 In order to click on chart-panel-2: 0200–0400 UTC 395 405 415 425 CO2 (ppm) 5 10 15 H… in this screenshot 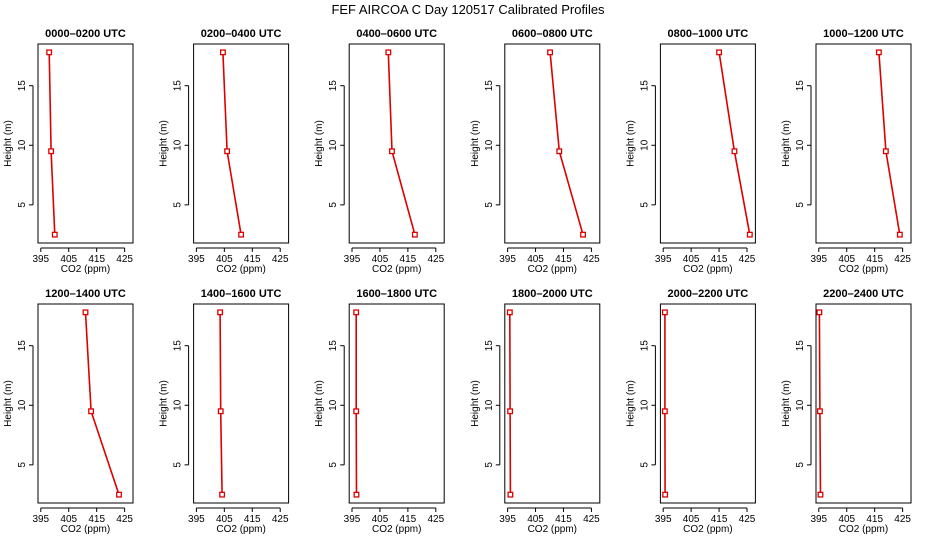, I will do `click(224, 151)`.